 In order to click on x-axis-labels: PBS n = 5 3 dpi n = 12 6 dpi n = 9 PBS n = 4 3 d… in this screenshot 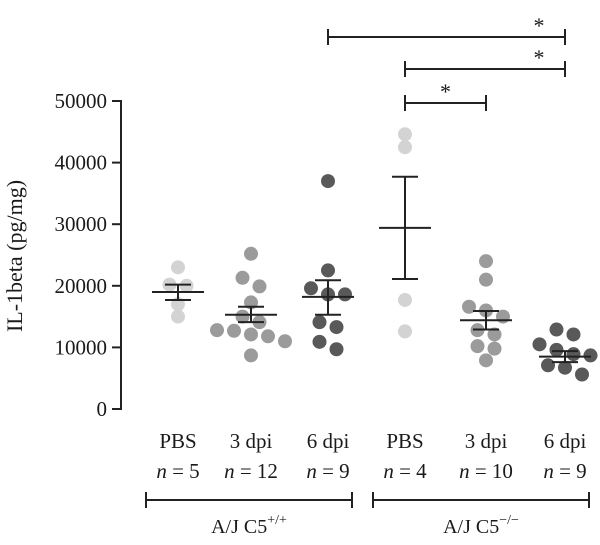, I will do `click(371, 456)`.